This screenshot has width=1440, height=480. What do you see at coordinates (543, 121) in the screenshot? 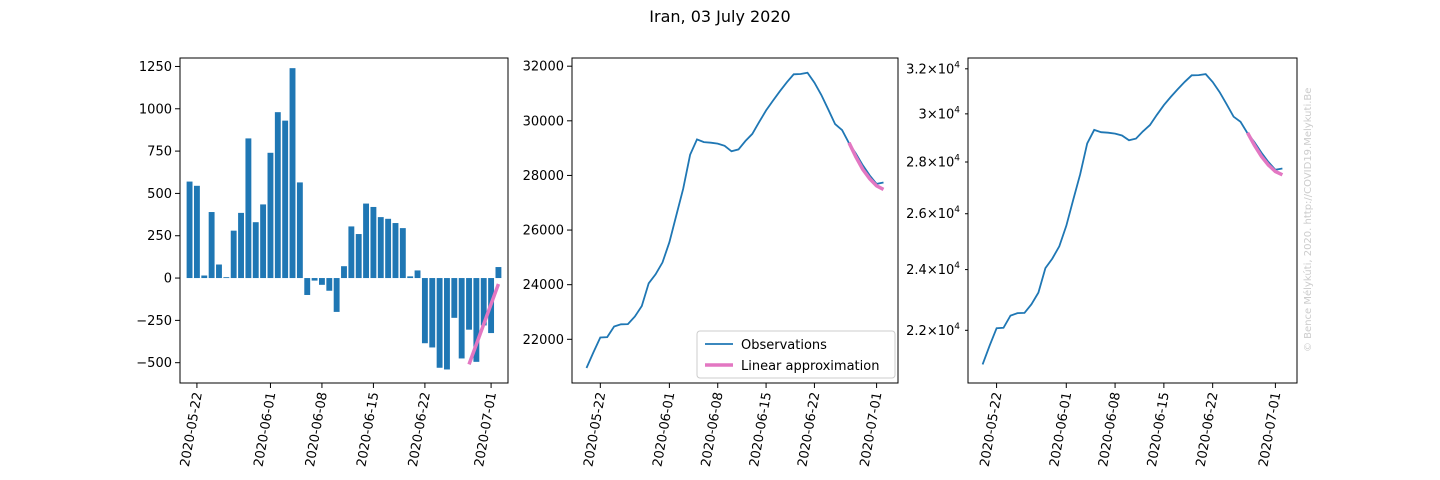
I see `y-tick-label: 30000` at bounding box center [543, 121].